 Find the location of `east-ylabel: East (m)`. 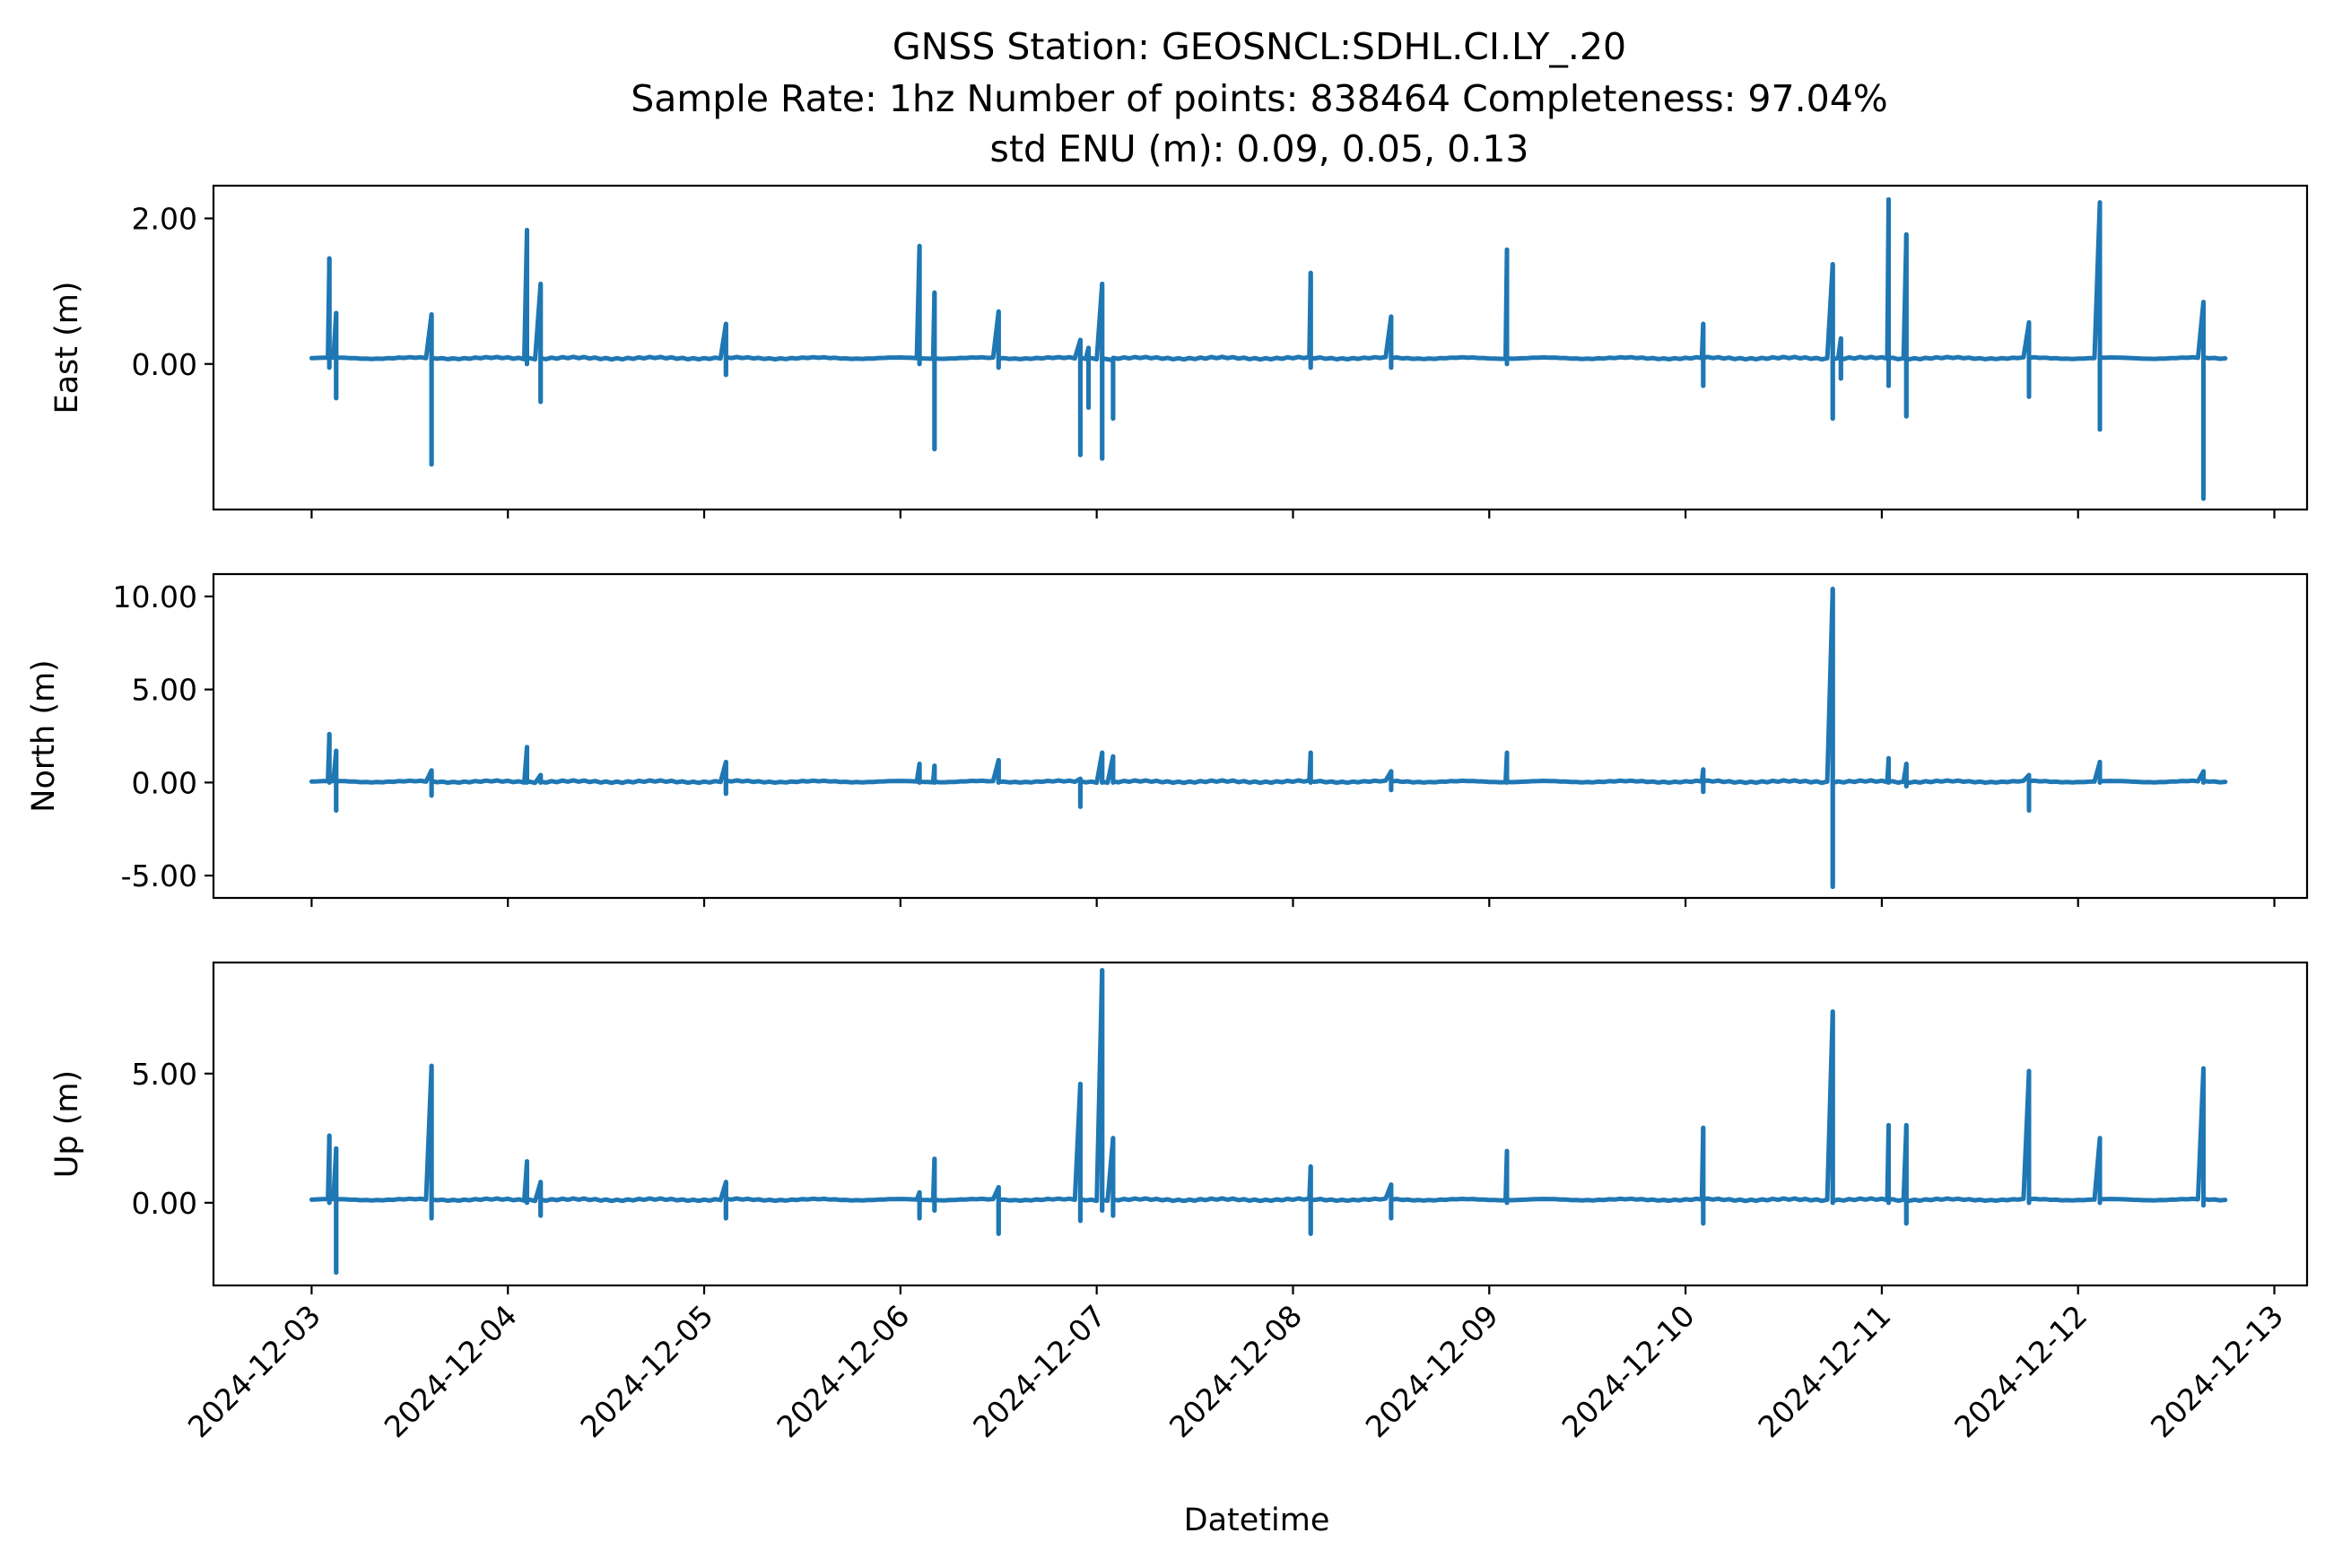

east-ylabel: East (m) is located at coordinates (67, 347).